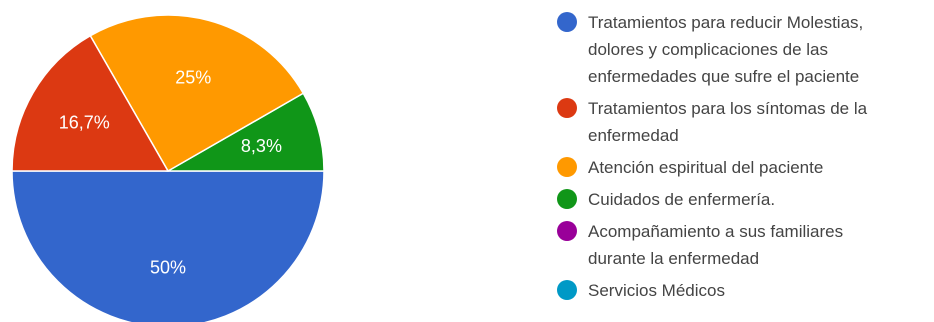 This screenshot has width=934, height=322. I want to click on legend-label-1-line-1: enfermedad, so click(633, 135).